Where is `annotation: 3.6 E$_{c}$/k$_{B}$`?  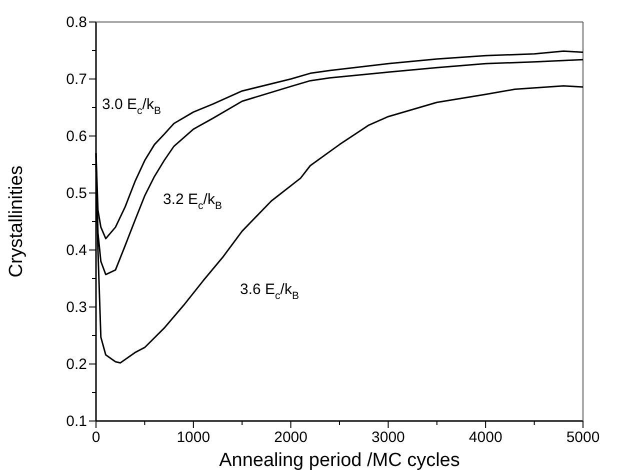
annotation: 3.6 E$_{c}$/k$_{B}$ is located at coordinates (269, 291).